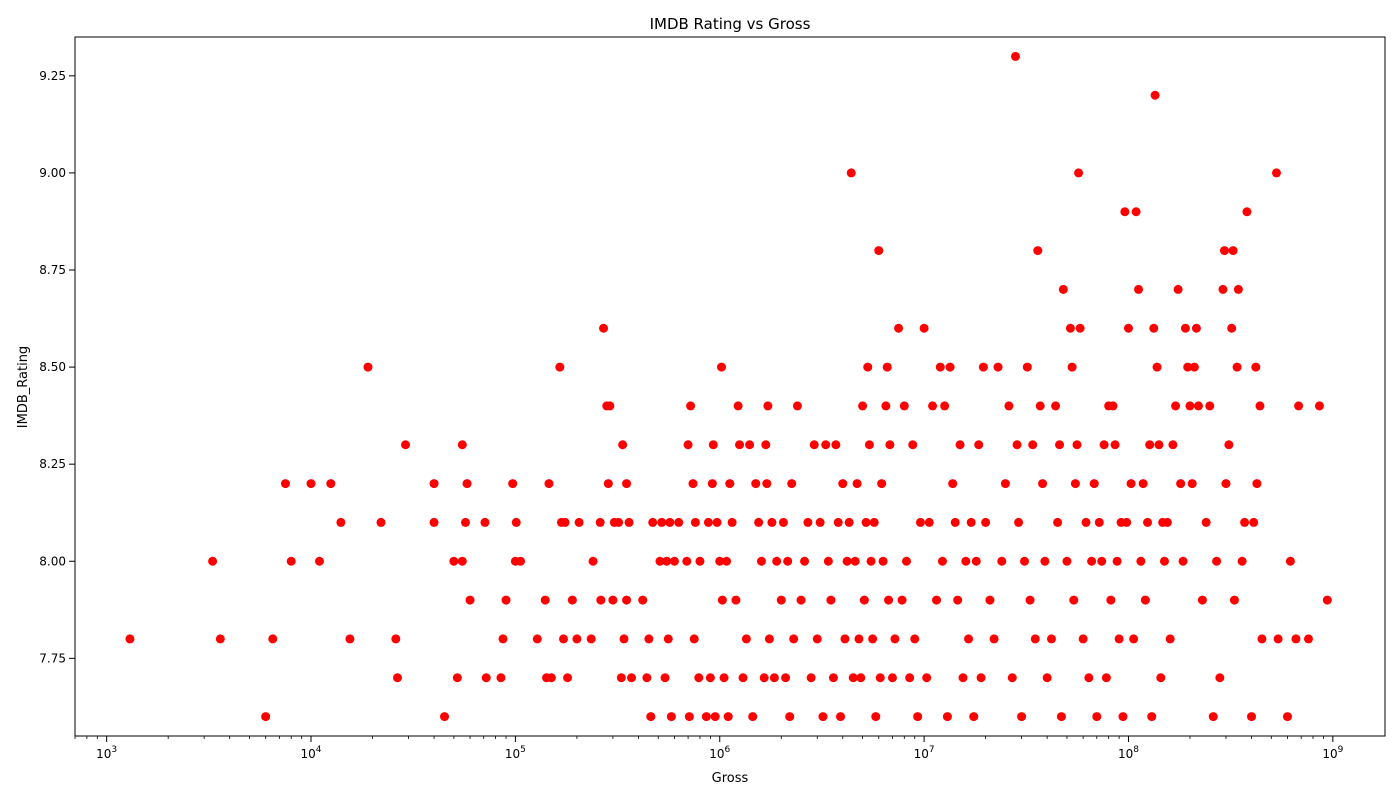 This screenshot has width=1400, height=800. What do you see at coordinates (719, 753) in the screenshot?
I see `x-tick-label: 10⁶` at bounding box center [719, 753].